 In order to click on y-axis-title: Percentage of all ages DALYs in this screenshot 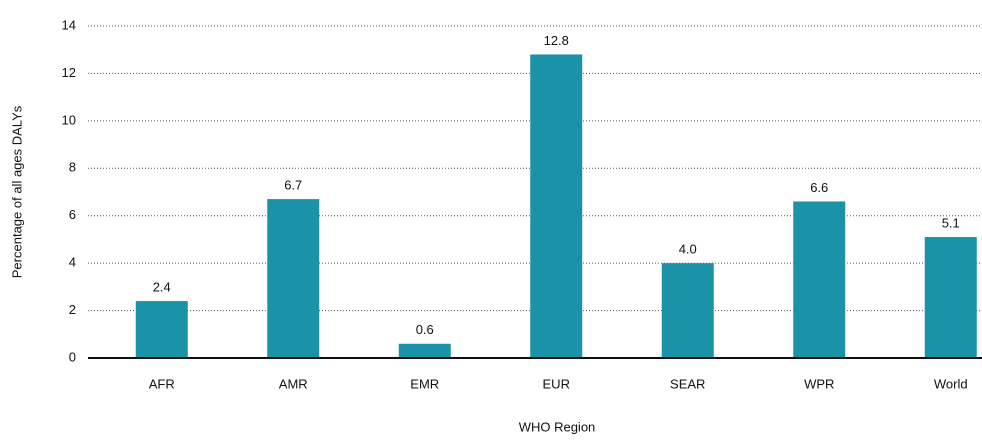, I will do `click(16, 191)`.